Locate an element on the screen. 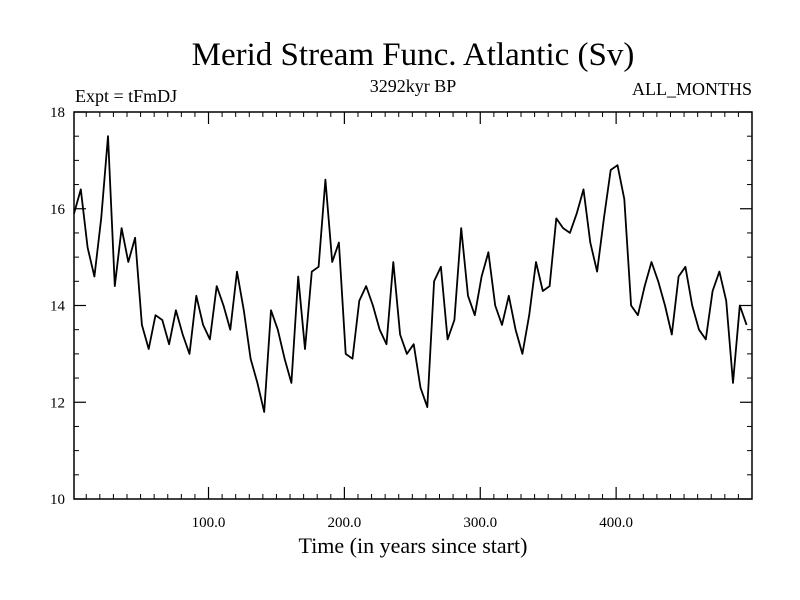  y-tick-label: 12 is located at coordinates (57, 403).